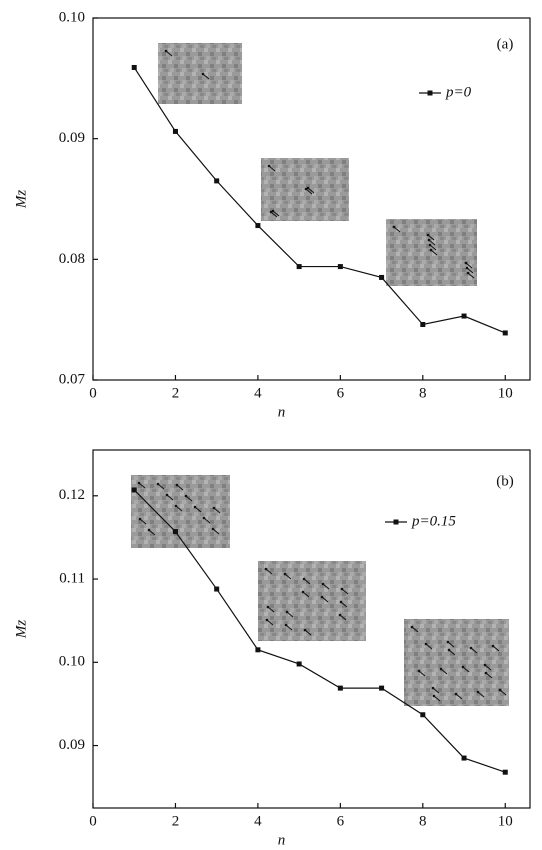 This screenshot has width=542, height=850. Describe the element at coordinates (341, 393) in the screenshot. I see `x-tick-label: 6` at that location.